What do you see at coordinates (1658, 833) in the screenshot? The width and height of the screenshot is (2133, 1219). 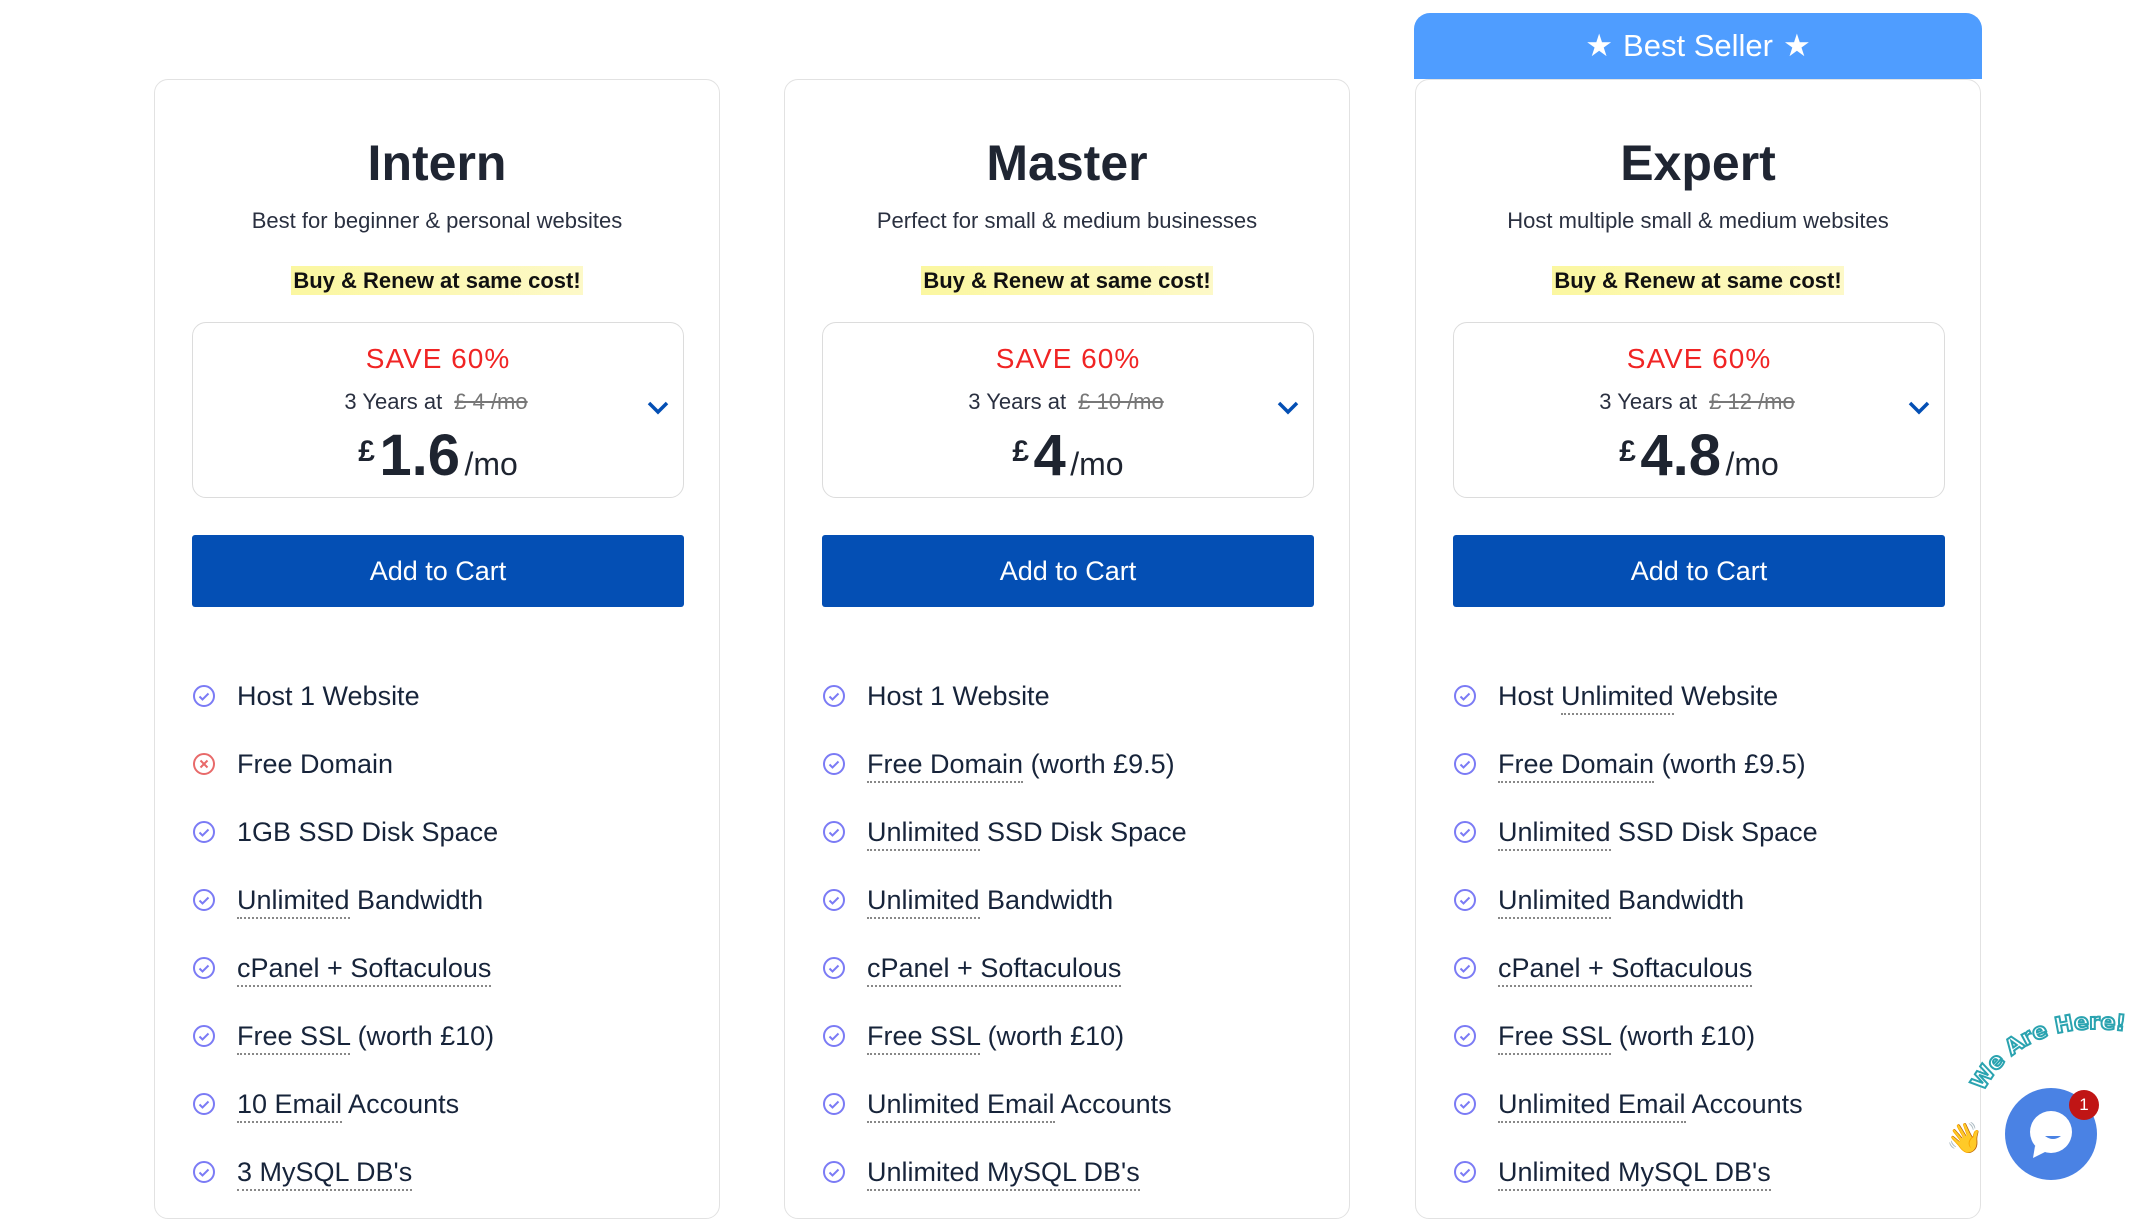 I see `feature-text: Unlimited SSD Disk Space` at bounding box center [1658, 833].